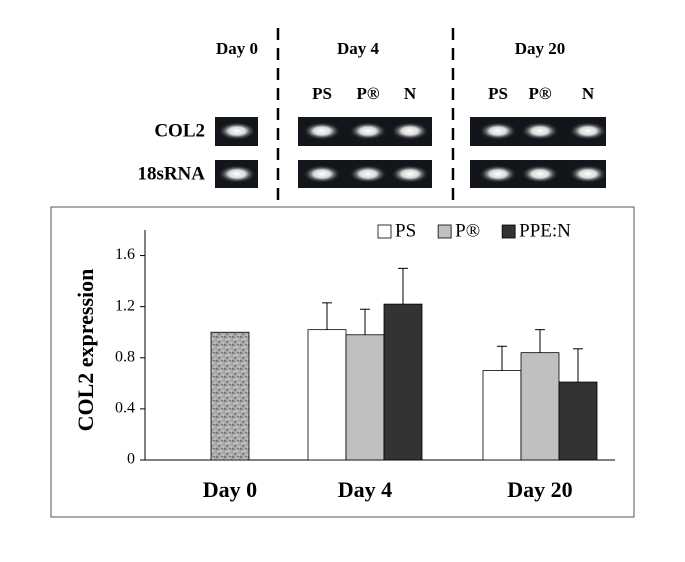 This screenshot has height=562, width=685. What do you see at coordinates (358, 48) in the screenshot?
I see `gel-column: Day 4` at bounding box center [358, 48].